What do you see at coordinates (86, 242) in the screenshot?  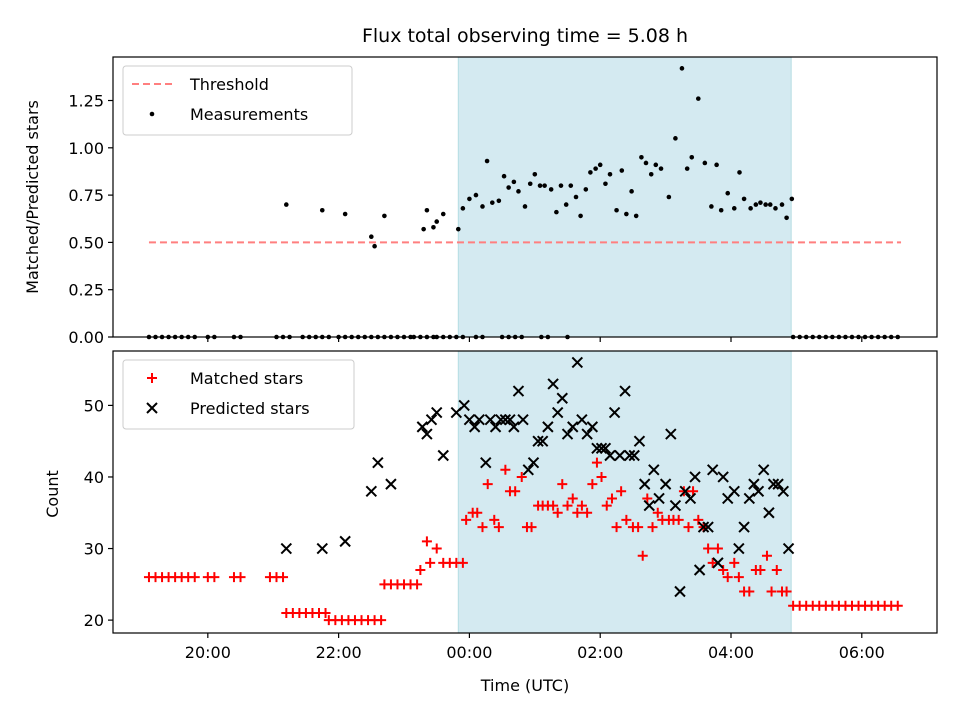 I see `y-tick-label: 0.50` at bounding box center [86, 242].